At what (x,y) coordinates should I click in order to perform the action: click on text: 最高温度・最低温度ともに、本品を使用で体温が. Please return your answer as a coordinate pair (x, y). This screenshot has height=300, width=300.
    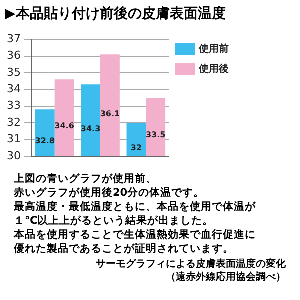
    Looking at the image, I should click on (135, 207).